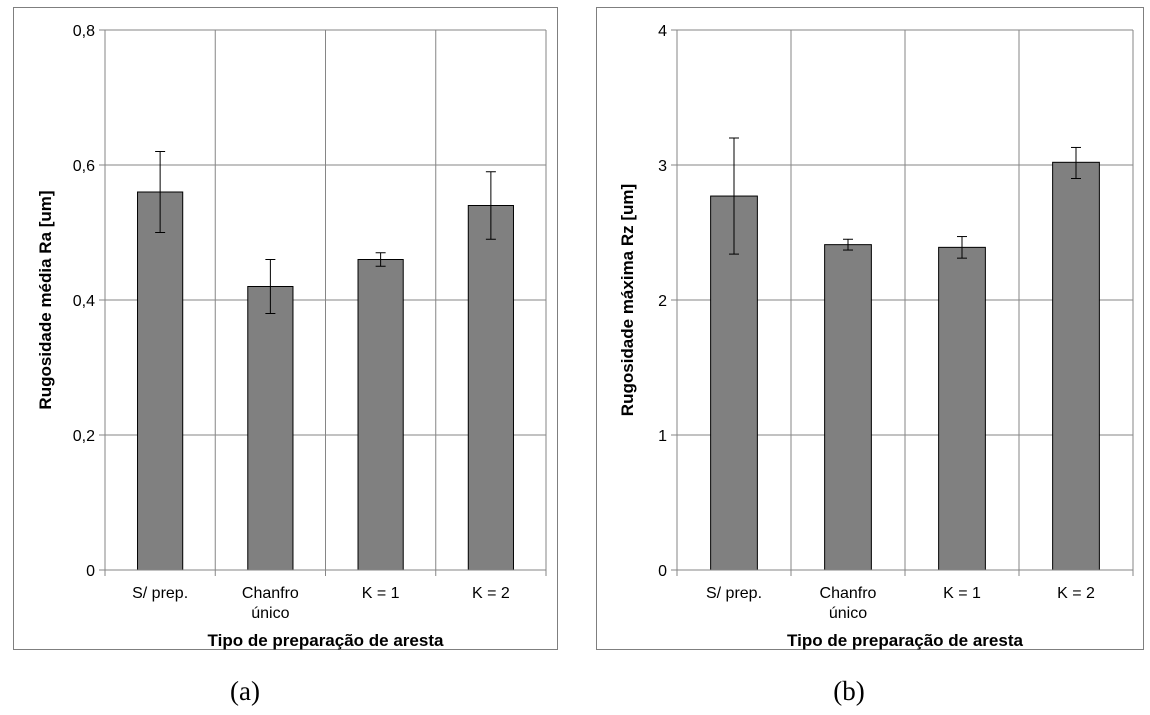  Describe the element at coordinates (662, 301) in the screenshot. I see `y-tick-label: 2` at that location.